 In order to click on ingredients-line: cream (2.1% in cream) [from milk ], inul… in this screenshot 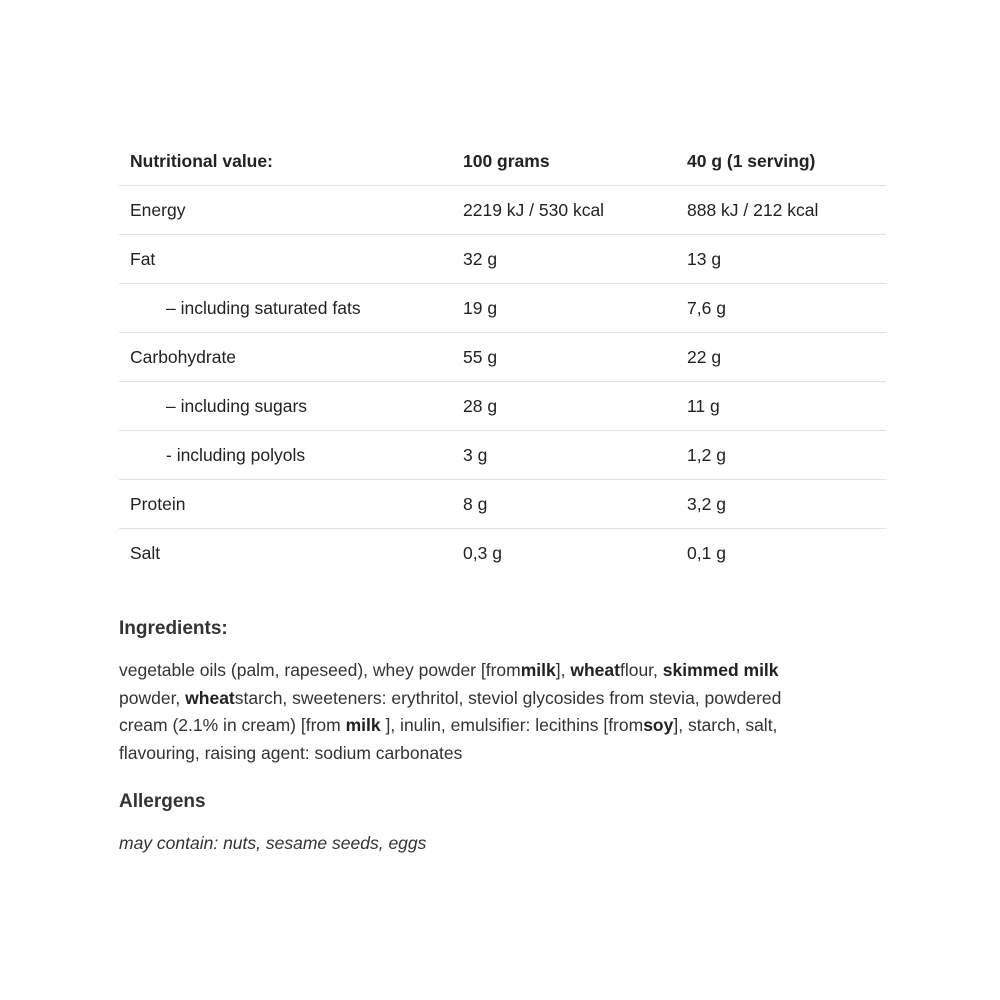, I will do `click(499, 726)`.